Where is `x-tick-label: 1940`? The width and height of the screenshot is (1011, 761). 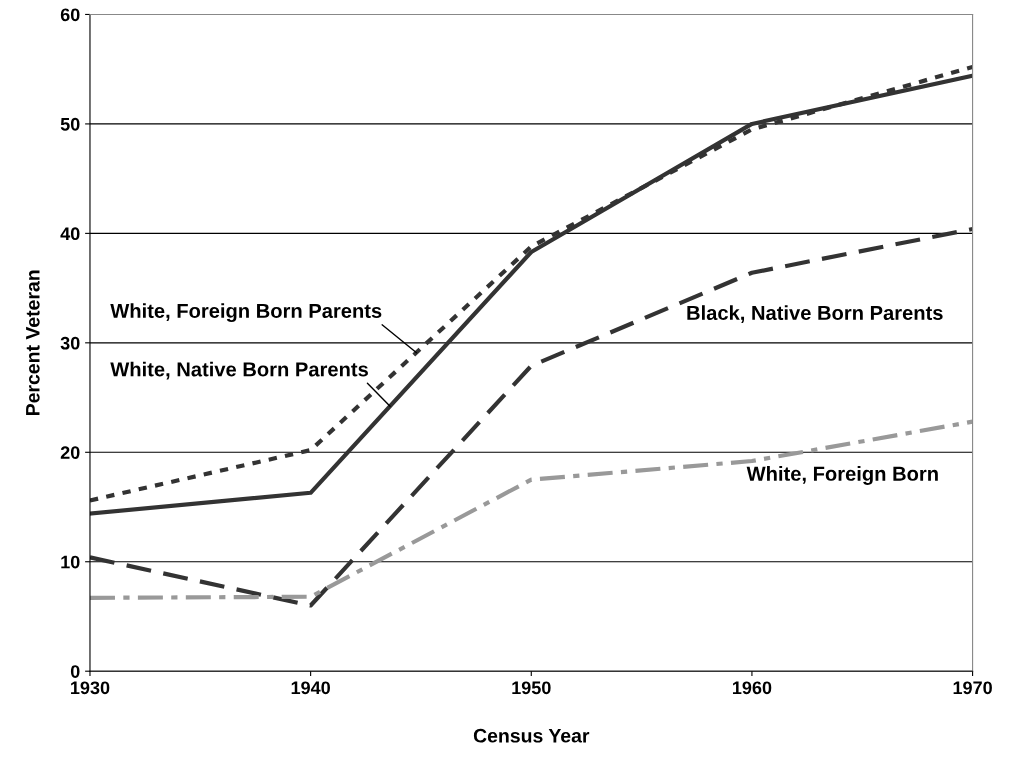
x-tick-label: 1940 is located at coordinates (310, 688).